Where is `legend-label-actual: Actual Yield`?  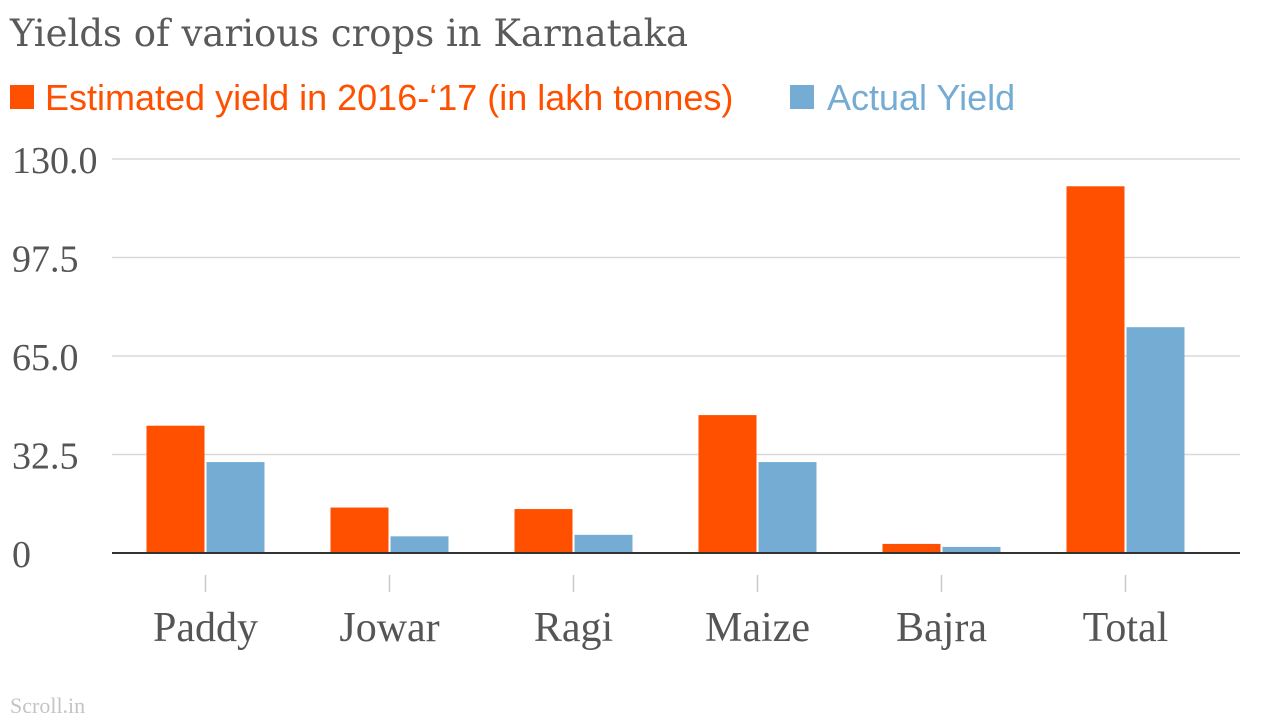 legend-label-actual: Actual Yield is located at coordinates (921, 97).